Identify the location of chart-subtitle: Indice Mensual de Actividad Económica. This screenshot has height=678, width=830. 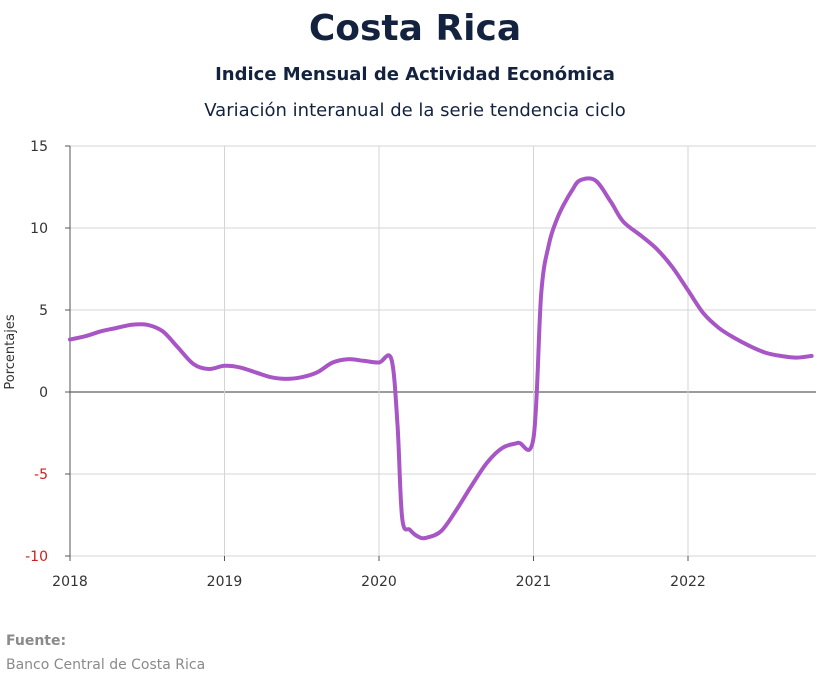
(415, 74).